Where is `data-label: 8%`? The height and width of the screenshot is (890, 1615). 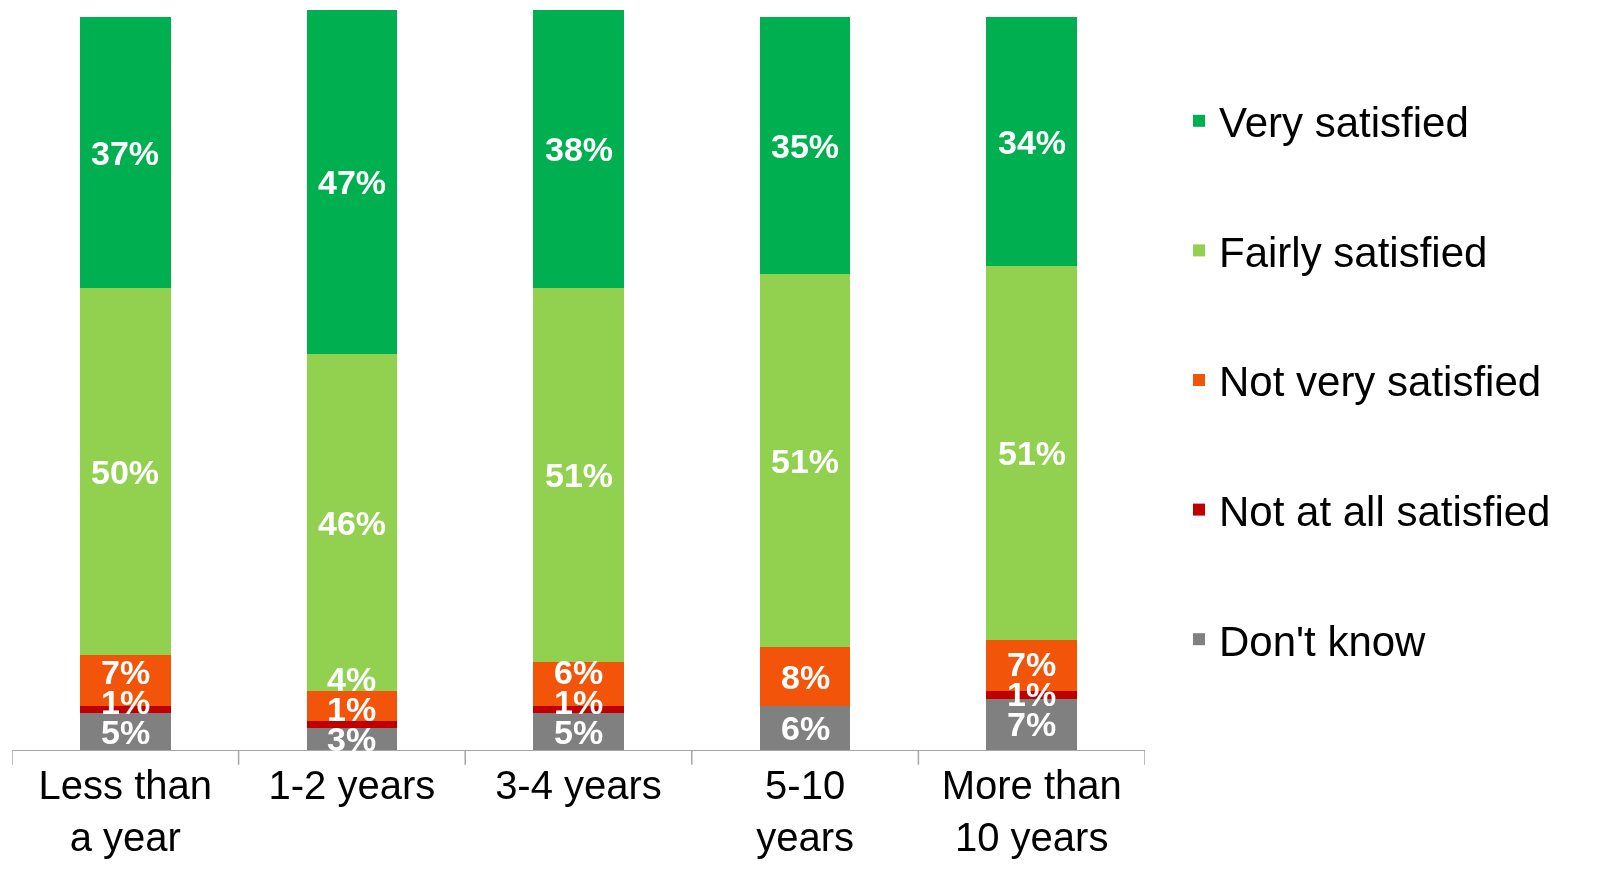
data-label: 8% is located at coordinates (806, 677).